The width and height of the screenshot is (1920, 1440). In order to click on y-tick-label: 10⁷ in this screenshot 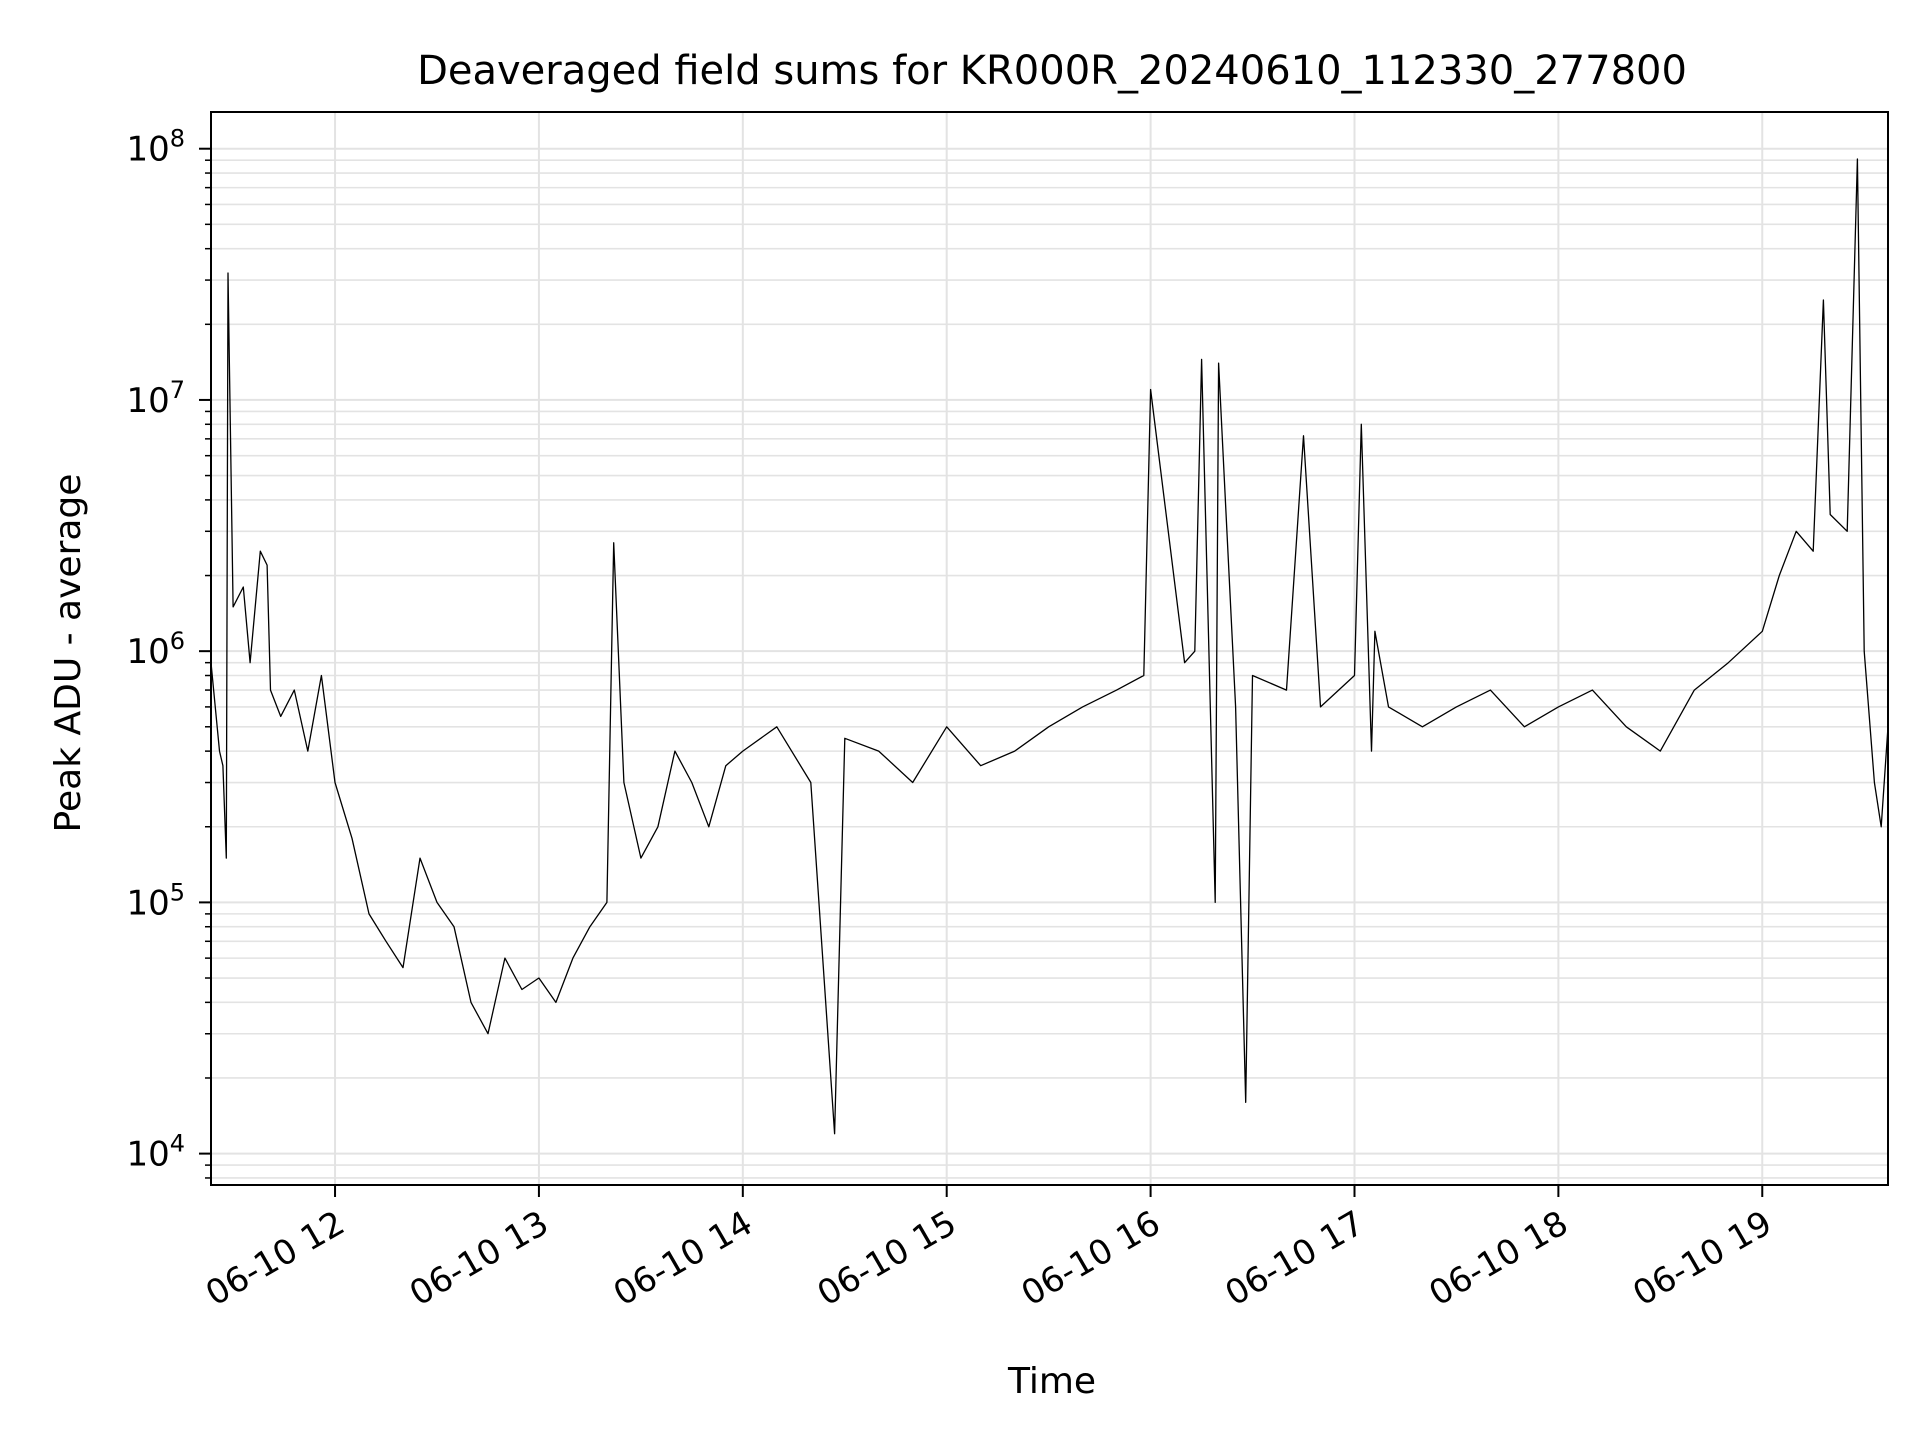, I will do `click(155, 398)`.